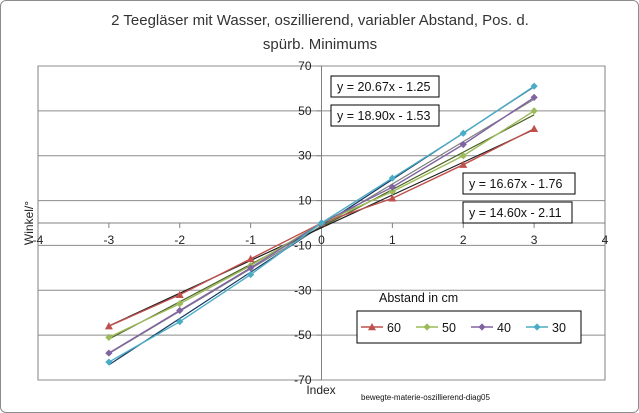  I want to click on x-tick-label: -1, so click(250, 240).